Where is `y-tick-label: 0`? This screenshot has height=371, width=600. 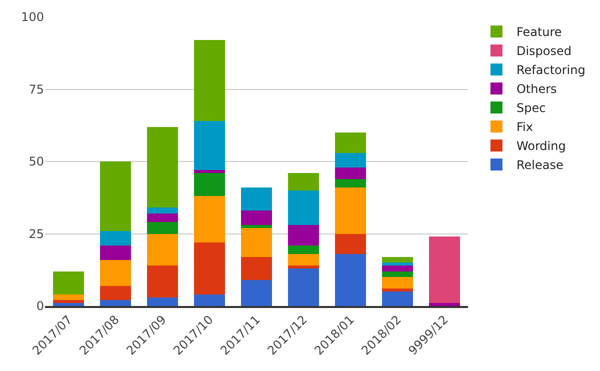 y-tick-label: 0 is located at coordinates (40, 306).